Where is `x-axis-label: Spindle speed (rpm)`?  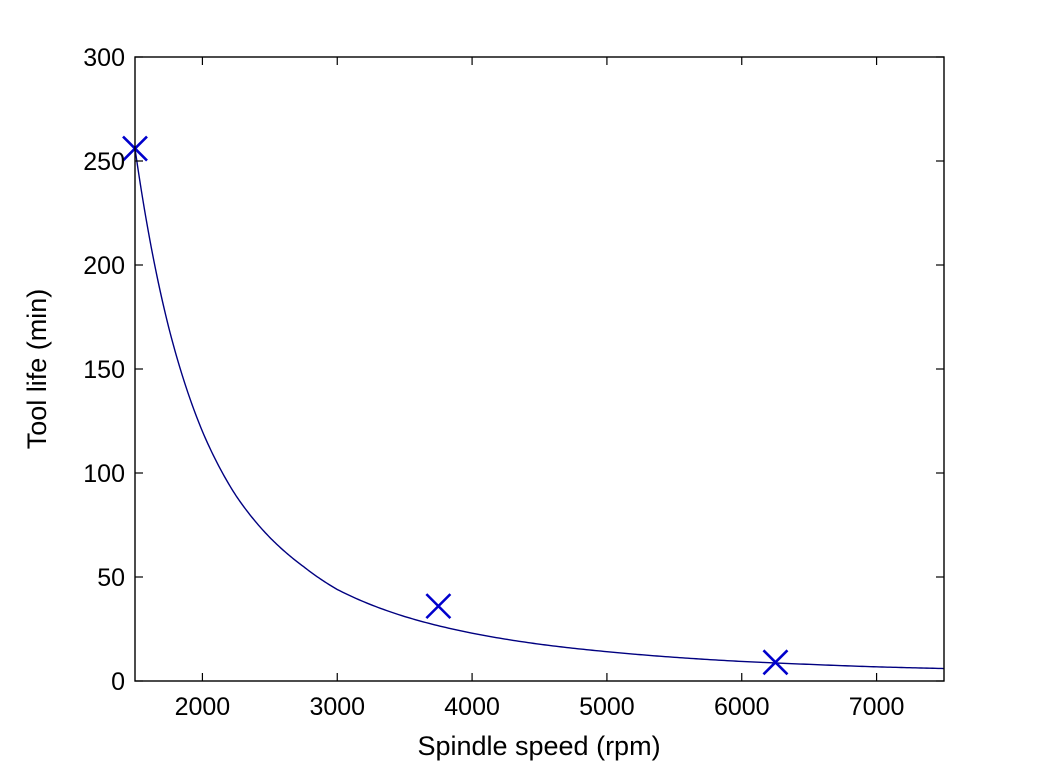
x-axis-label: Spindle speed (rpm) is located at coordinates (538, 746).